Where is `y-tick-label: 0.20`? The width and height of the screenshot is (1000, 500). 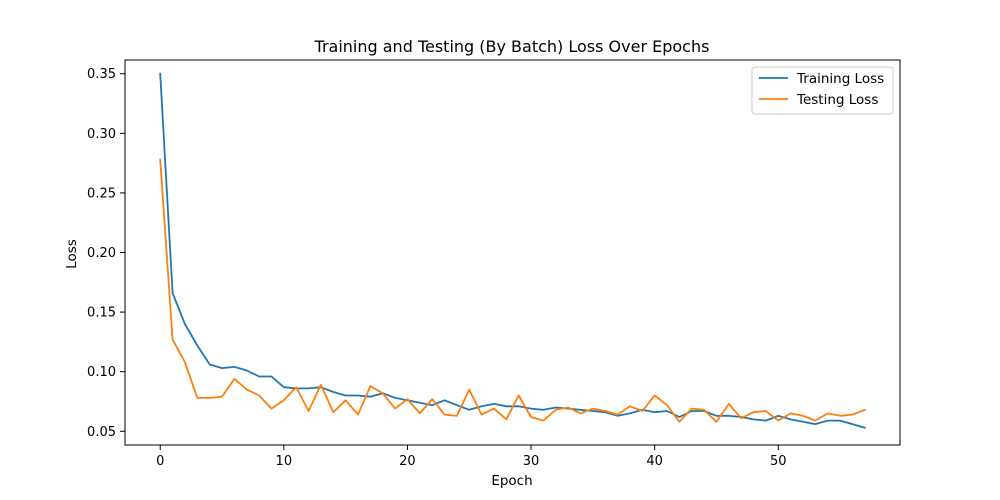
y-tick-label: 0.20 is located at coordinates (101, 253).